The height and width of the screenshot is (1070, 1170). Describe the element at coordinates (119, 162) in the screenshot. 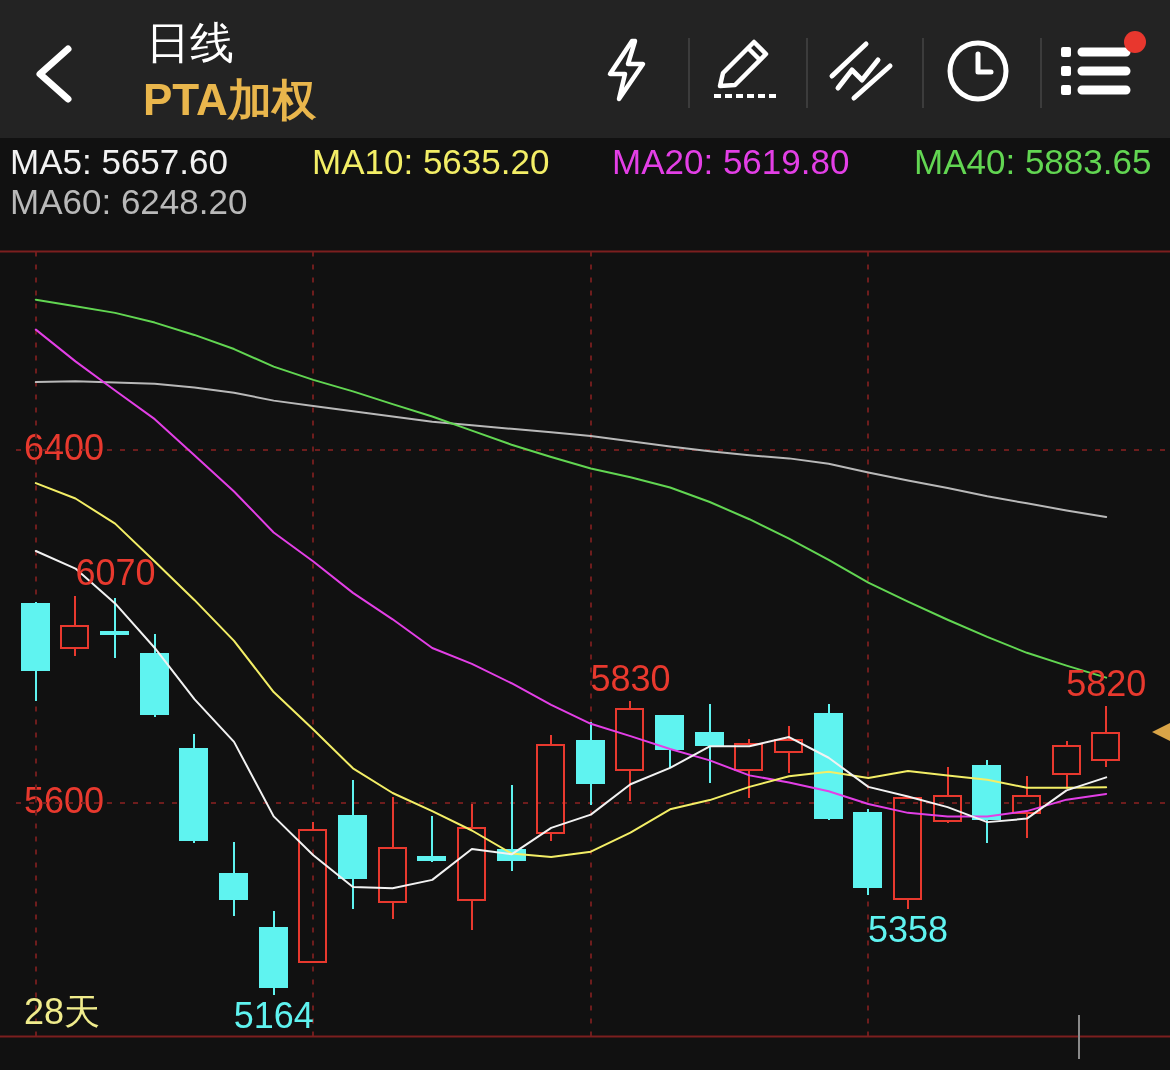

I see `text: MA5: 5657.60` at that location.